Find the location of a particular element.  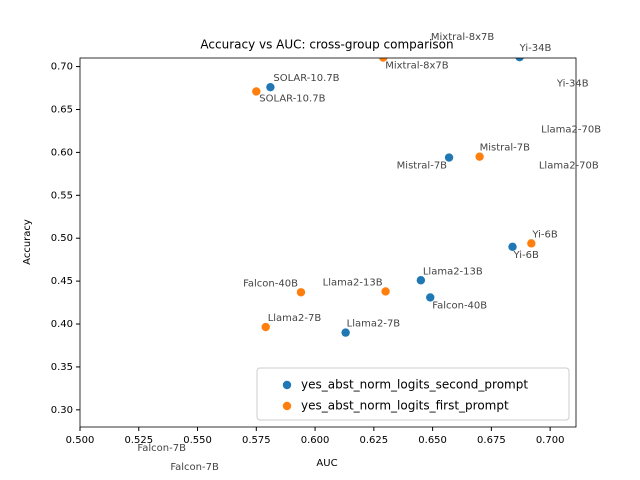

y-axis-label: Accuracy is located at coordinates (27, 242).